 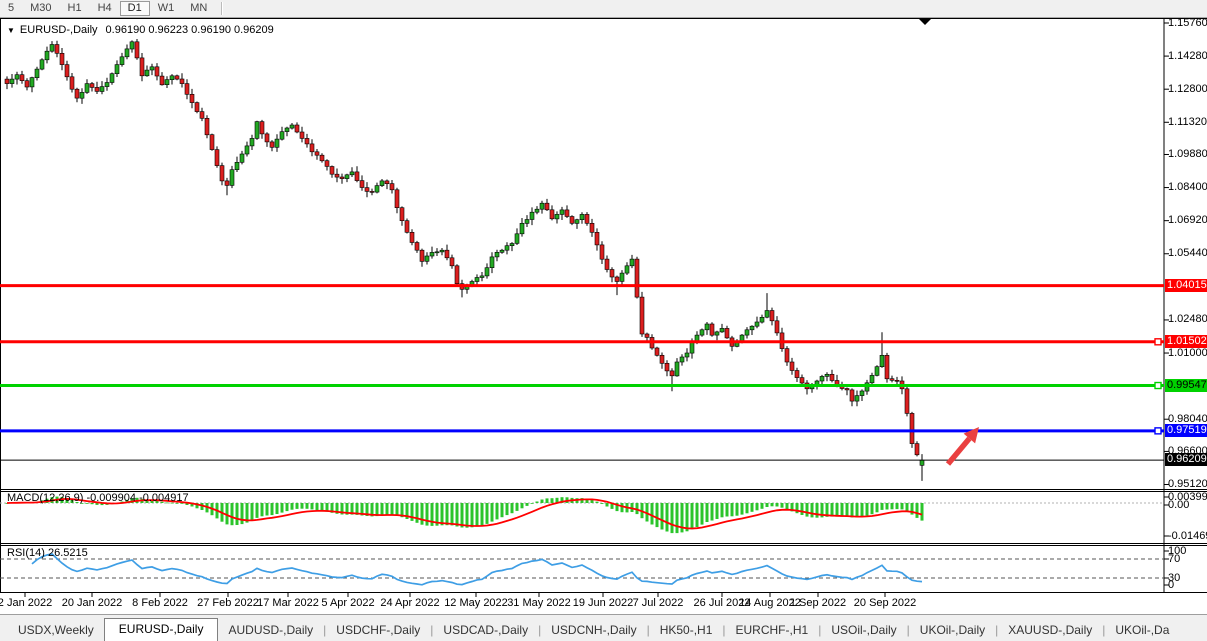 What do you see at coordinates (925, 22) in the screenshot?
I see `scroll-to-end-marker-icon` at bounding box center [925, 22].